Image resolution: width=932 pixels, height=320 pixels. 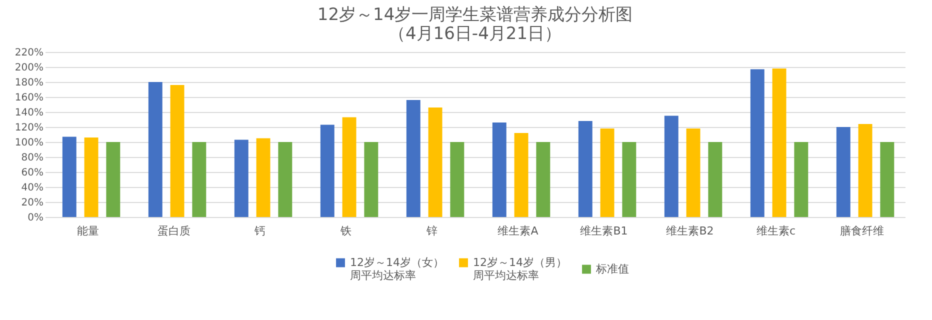 I want to click on legend-label: 标准值, so click(x=612, y=269).